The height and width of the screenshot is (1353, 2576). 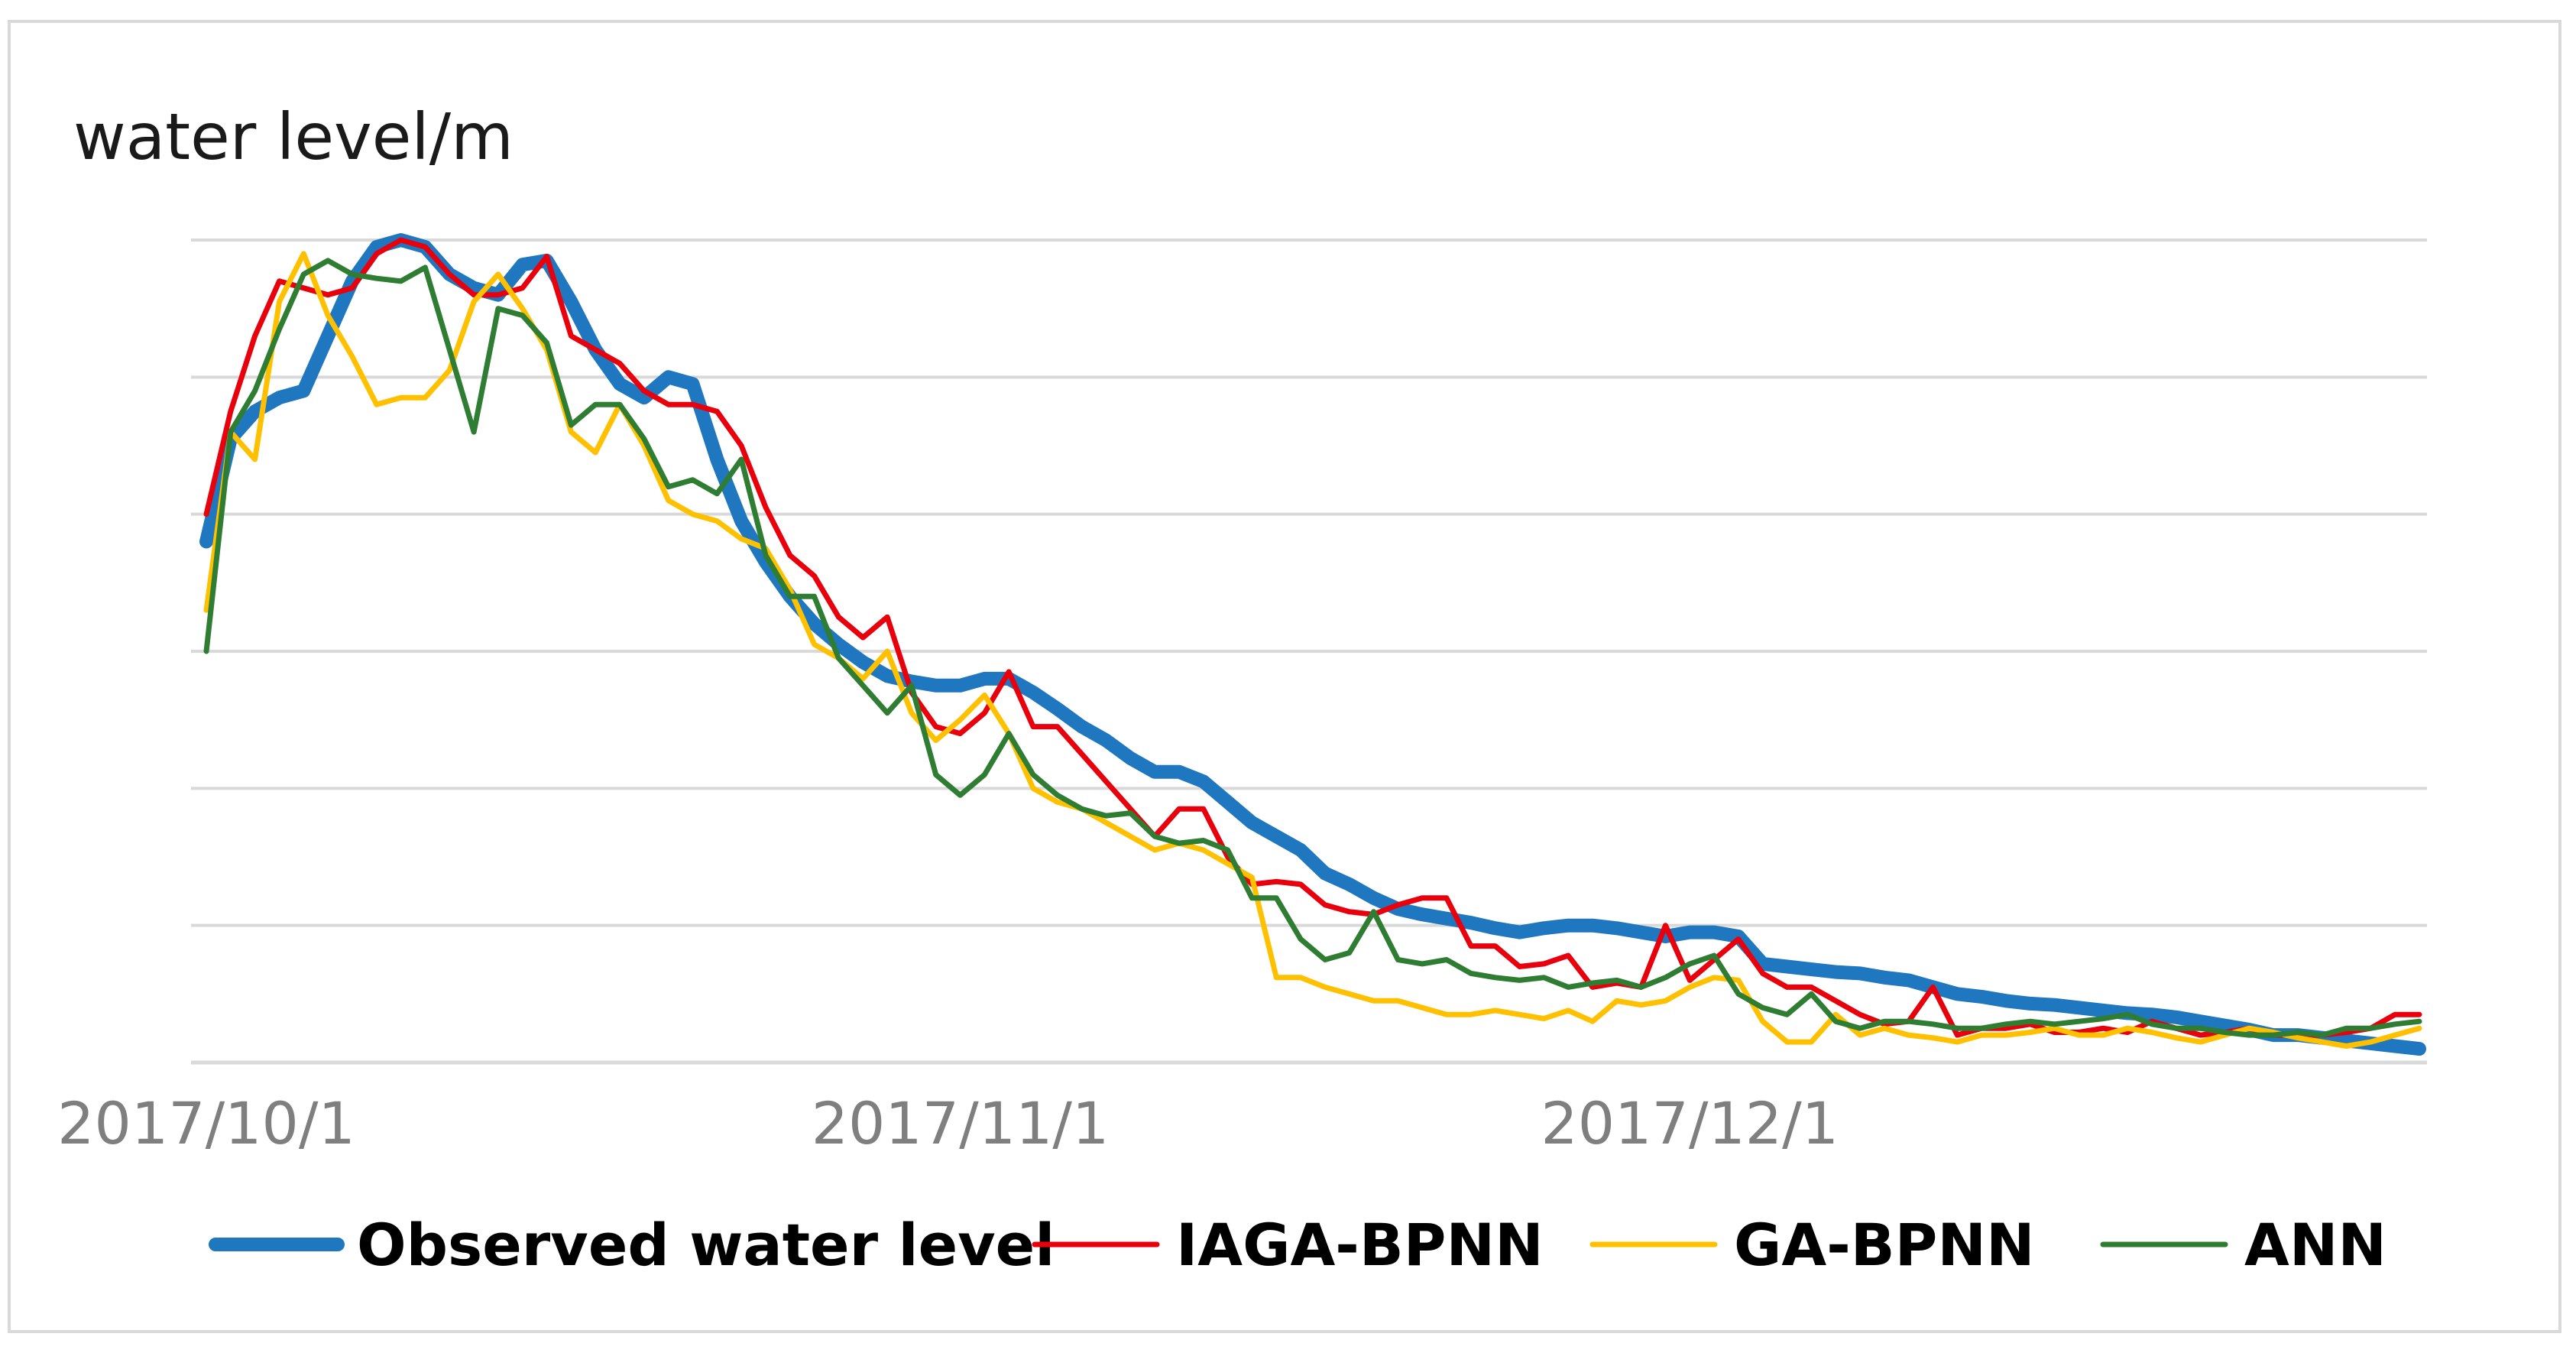 What do you see at coordinates (2315, 1245) in the screenshot?
I see `legend-label: ANN` at bounding box center [2315, 1245].